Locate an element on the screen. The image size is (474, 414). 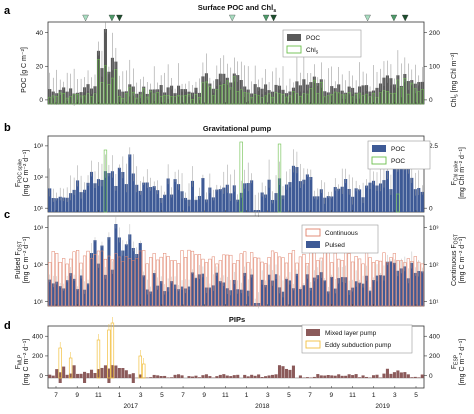
panel-c-ylabel-right-units: [mg C m⁻² d⁻¹] is located at coordinates (462, 260).